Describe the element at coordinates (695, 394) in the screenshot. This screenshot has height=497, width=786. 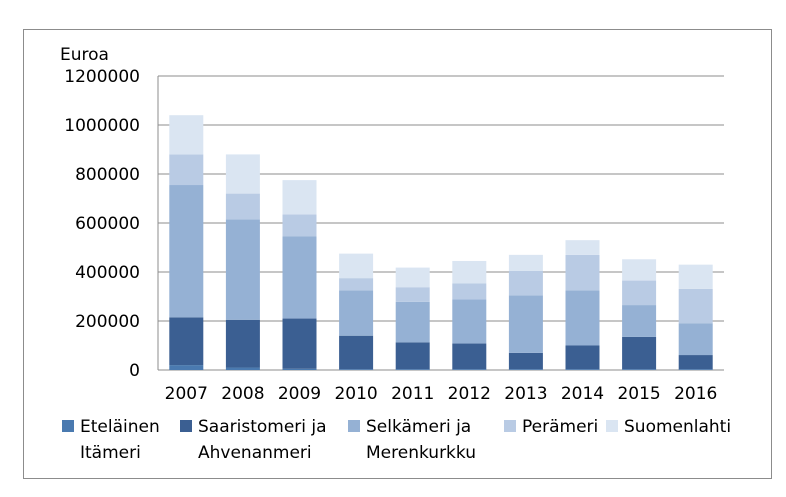
I see `x-tick-label: 2016` at that location.